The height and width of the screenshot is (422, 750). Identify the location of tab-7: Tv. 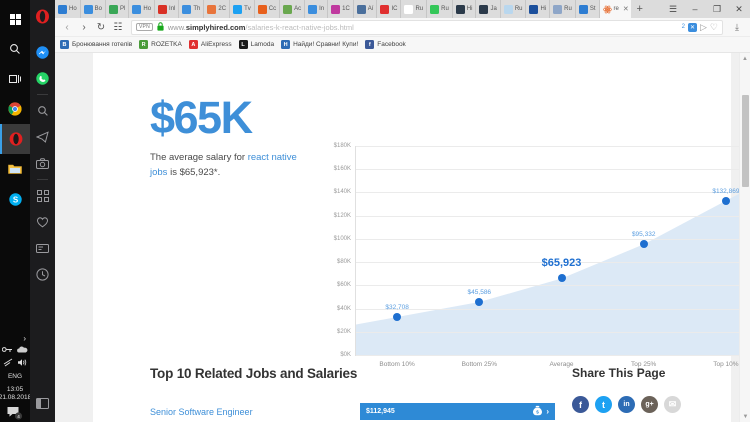
(242, 9).